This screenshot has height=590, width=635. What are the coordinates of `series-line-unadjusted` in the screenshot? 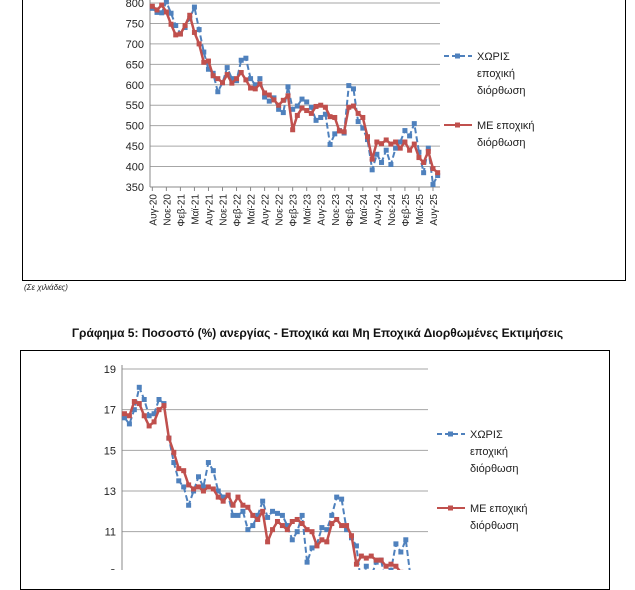 It's located at (275, 478).